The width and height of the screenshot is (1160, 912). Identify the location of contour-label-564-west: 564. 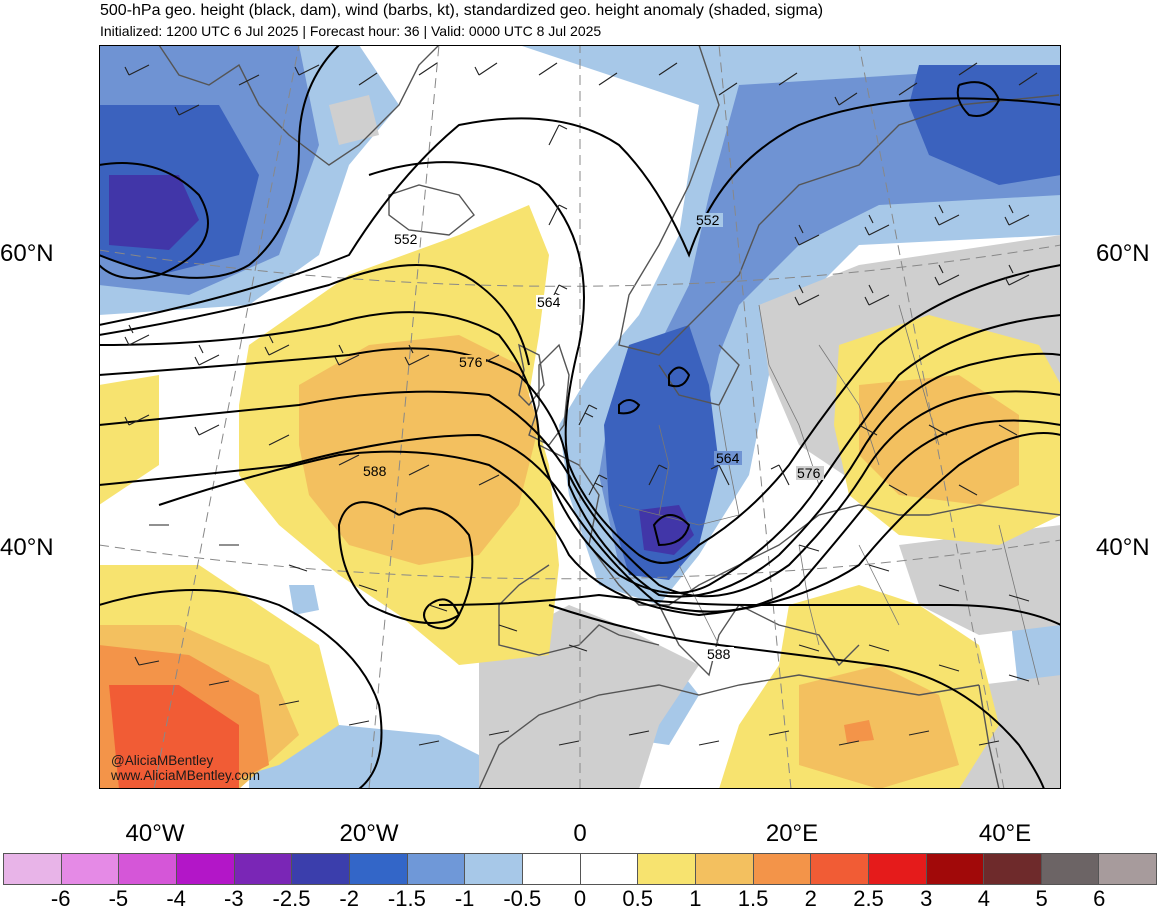
(549, 302).